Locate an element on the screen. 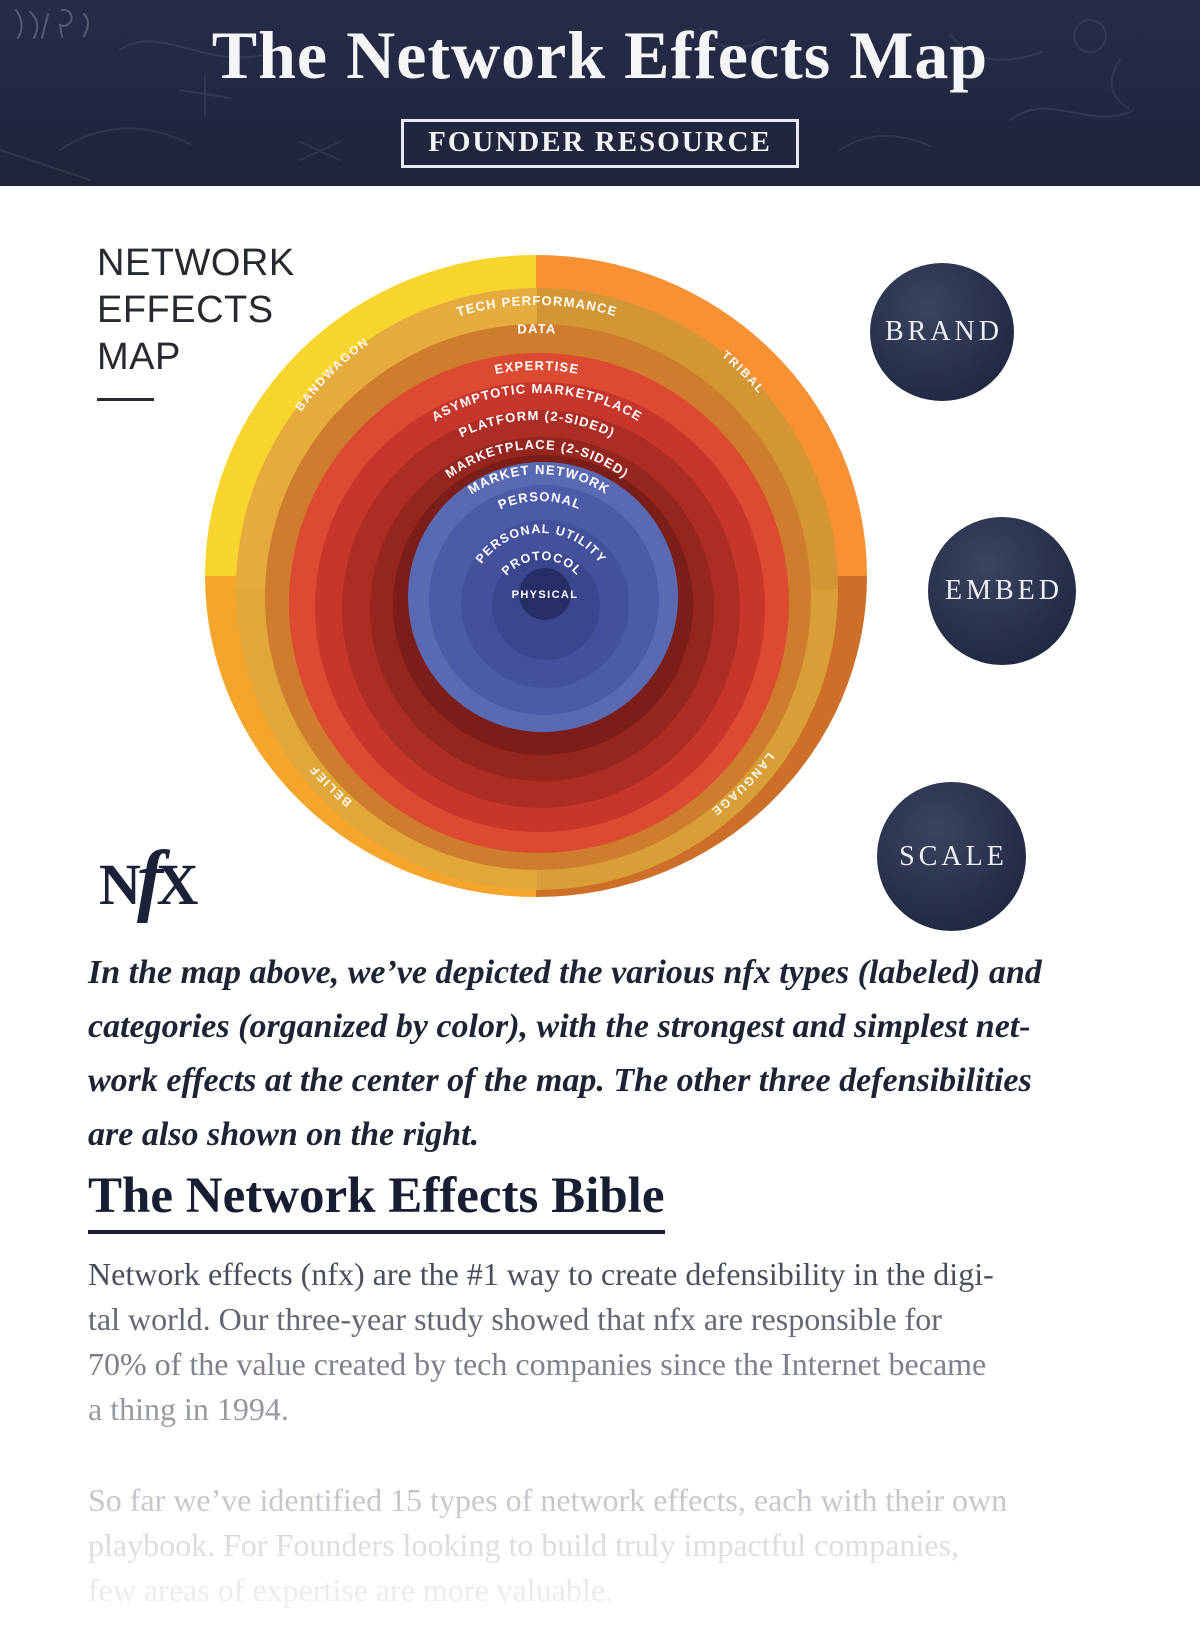 This screenshot has width=1200, height=1628. map-heading: NETWORK EFFECTS MAP is located at coordinates (196, 320).